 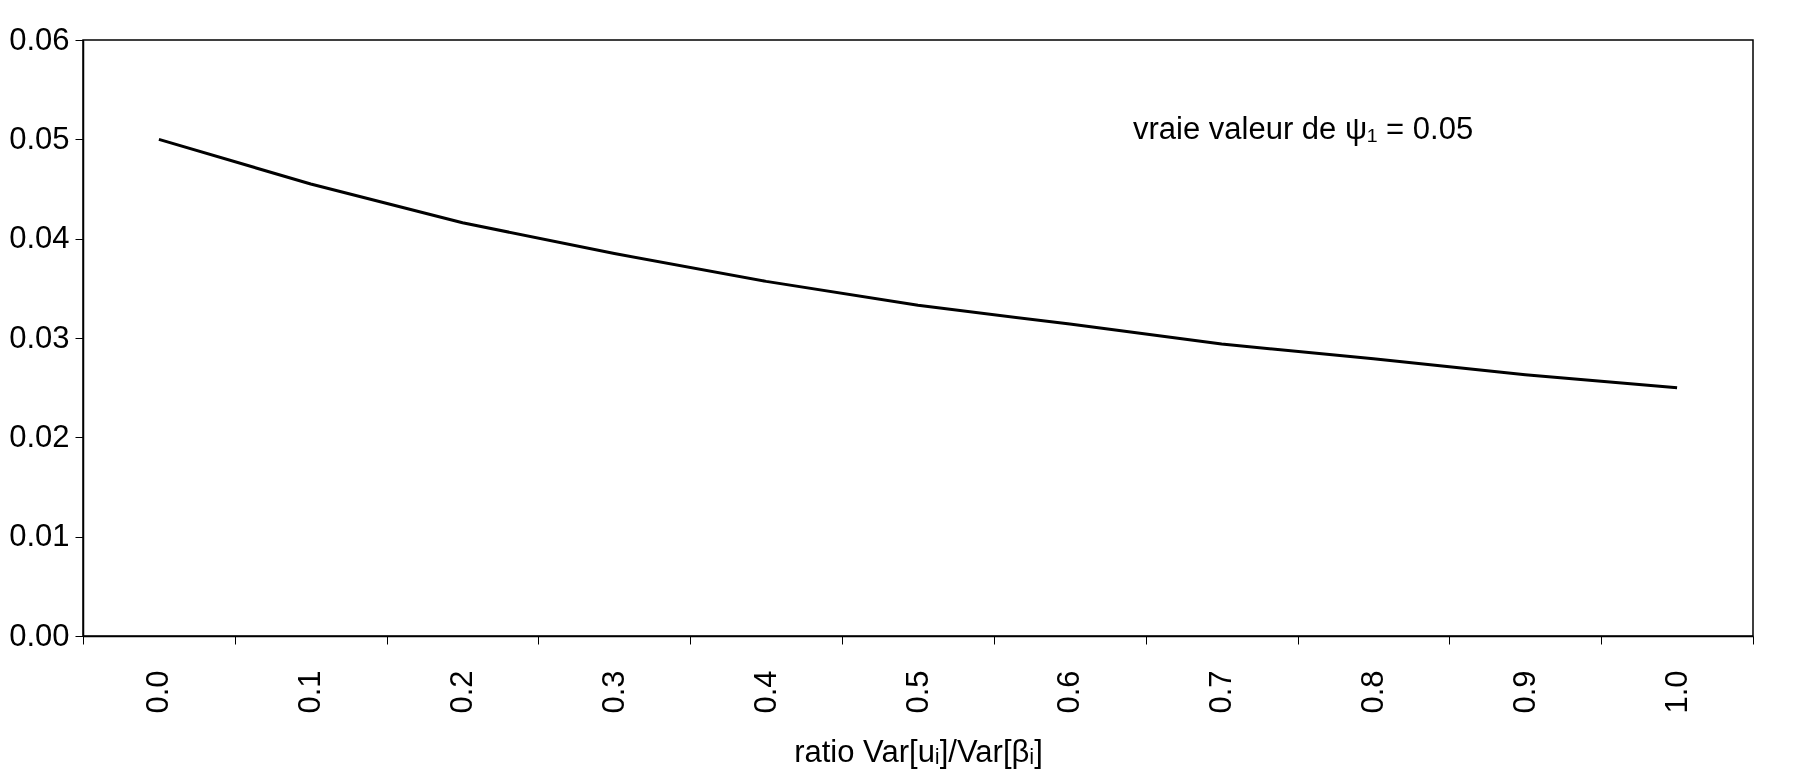 What do you see at coordinates (462, 692) in the screenshot?
I see `x-tick-label: 0.2` at bounding box center [462, 692].